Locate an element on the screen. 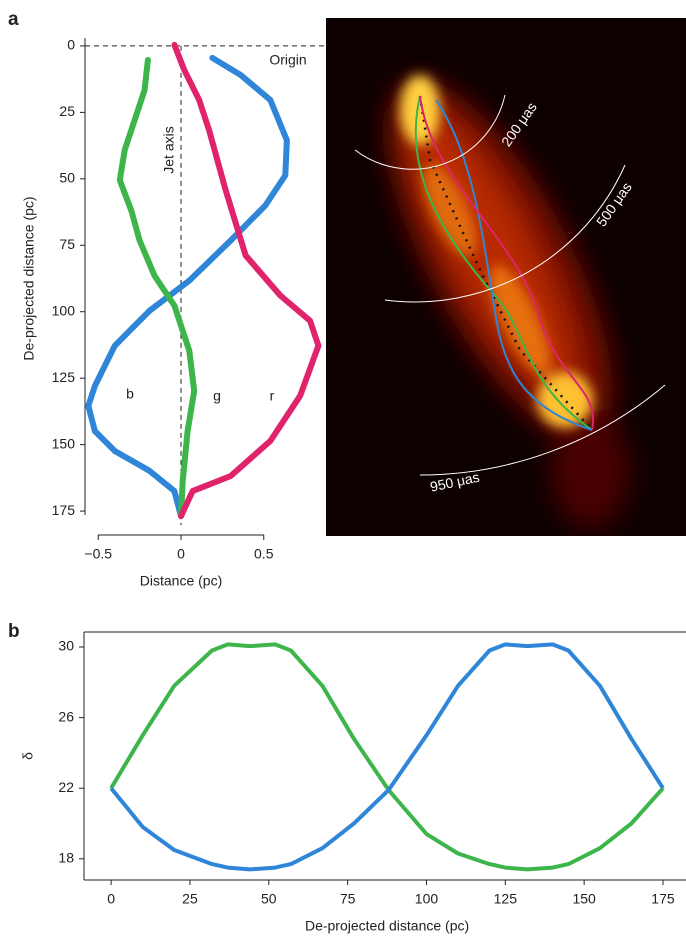  y-tick-label: 100 is located at coordinates (64, 310).